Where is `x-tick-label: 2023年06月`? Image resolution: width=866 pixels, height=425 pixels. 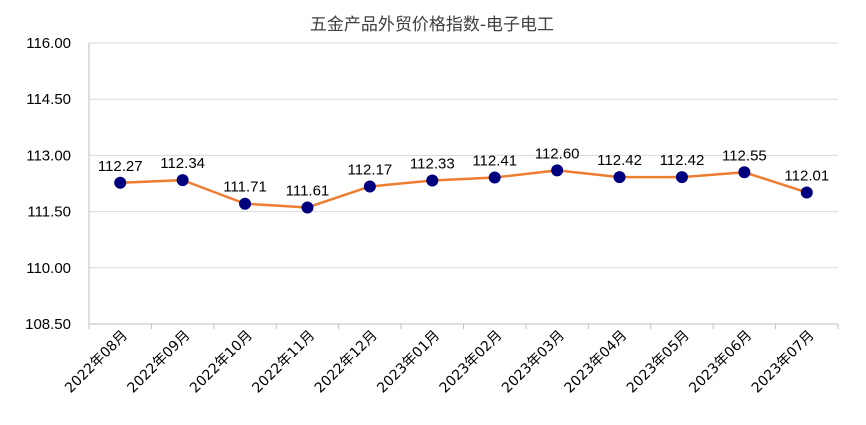
x-tick-label: 2023年06月 is located at coordinates (720, 362).